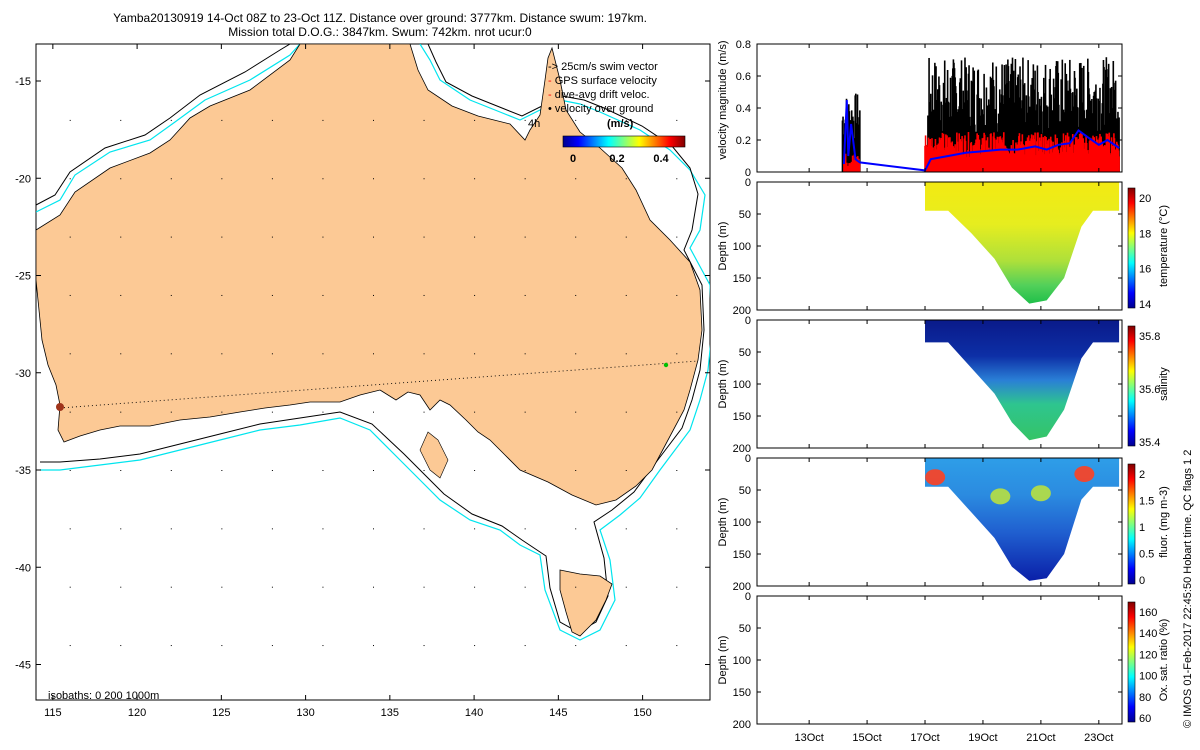  Describe the element at coordinates (742, 385) in the screenshot. I see `salinity-y-tick-label: 100` at that location.